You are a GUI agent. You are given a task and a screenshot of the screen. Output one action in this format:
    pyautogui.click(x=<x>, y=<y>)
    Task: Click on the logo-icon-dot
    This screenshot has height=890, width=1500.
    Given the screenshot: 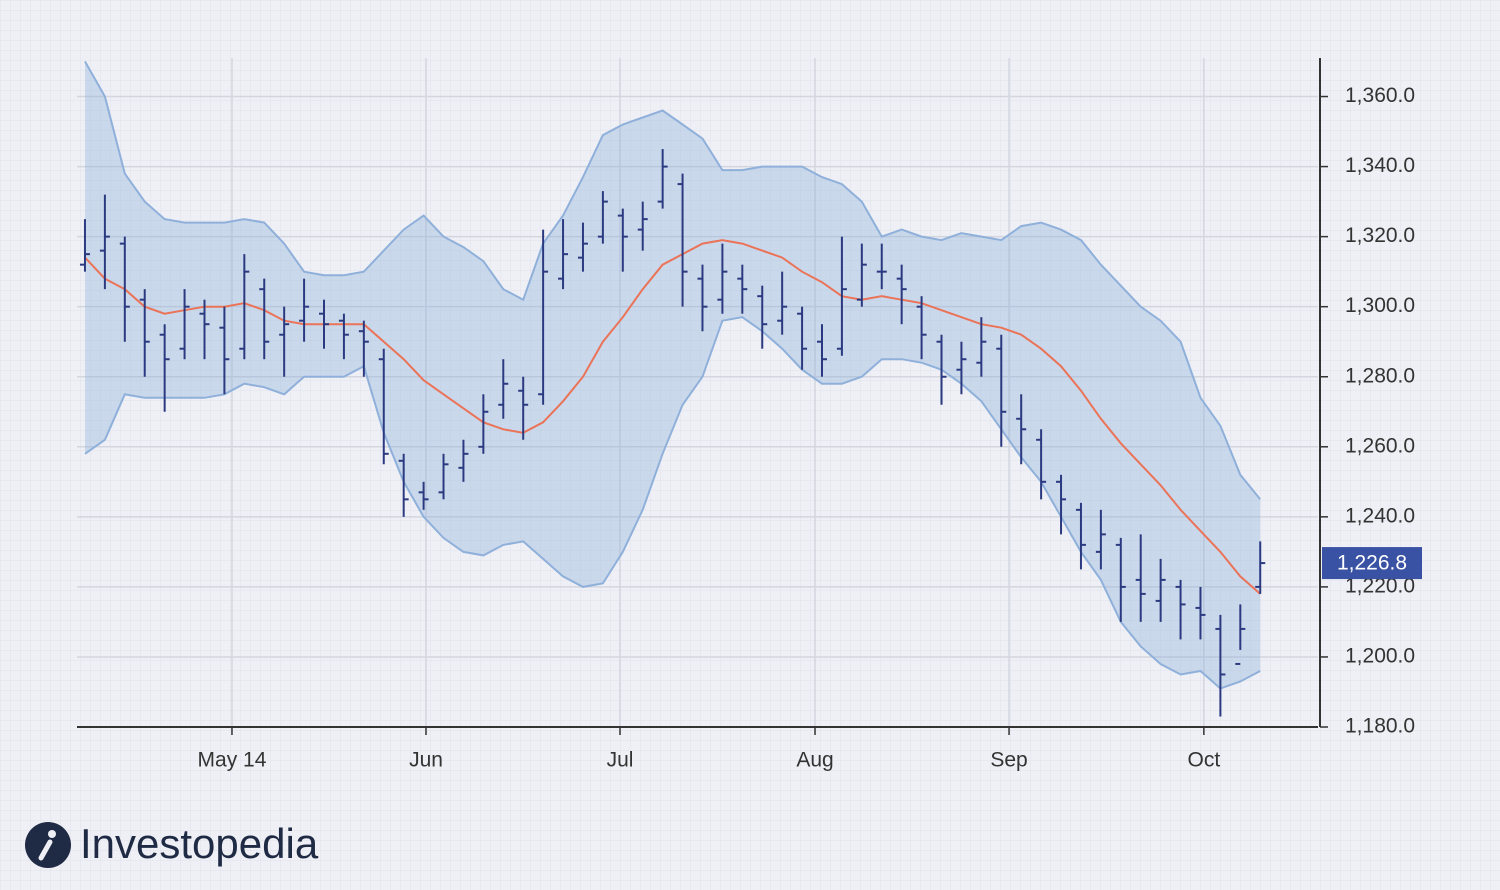 What is the action you would take?
    pyautogui.click(x=52, y=834)
    